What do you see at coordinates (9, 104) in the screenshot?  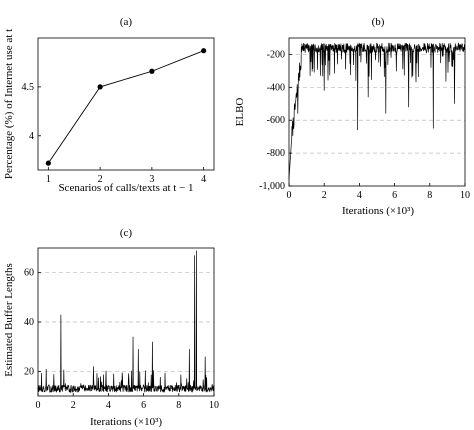 I see `panel-a-ylabel: Percentage (%) of Internet use at t` at bounding box center [9, 104].